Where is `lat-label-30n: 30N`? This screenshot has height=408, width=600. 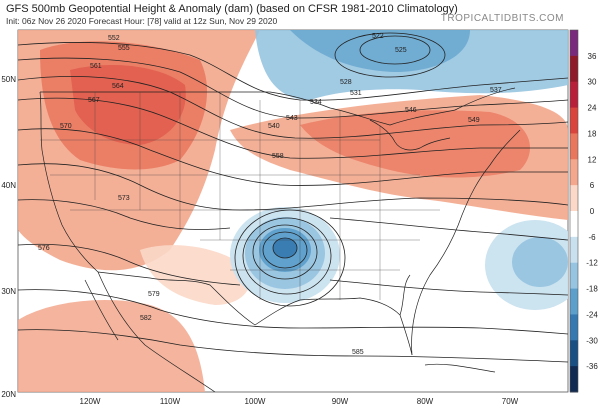 lat-label-30n: 30N is located at coordinates (8, 291).